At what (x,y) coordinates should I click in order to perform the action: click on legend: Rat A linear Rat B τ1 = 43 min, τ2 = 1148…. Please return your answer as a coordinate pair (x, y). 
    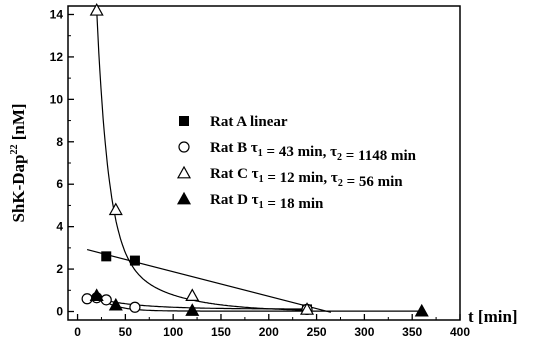
    Looking at the image, I should click on (296, 163).